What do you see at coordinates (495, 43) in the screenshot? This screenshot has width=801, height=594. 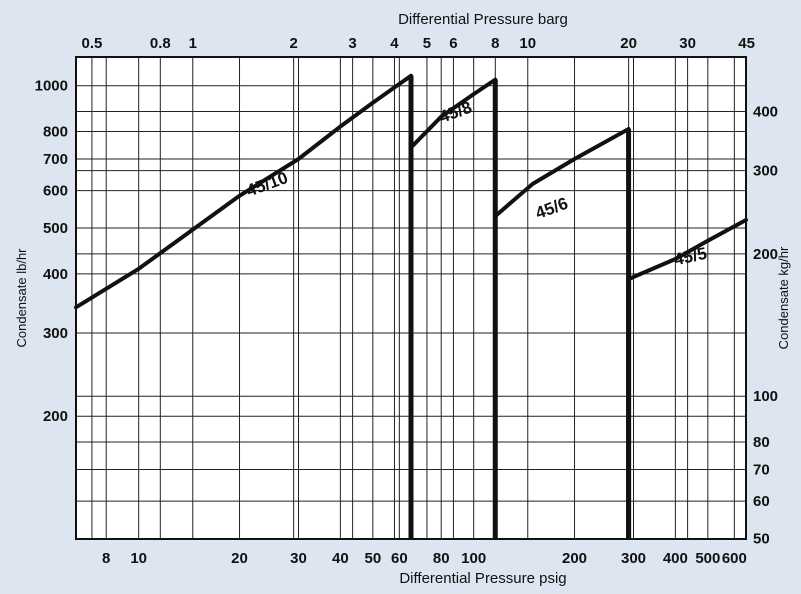 I see `x-tick-label-top: 8` at bounding box center [495, 43].